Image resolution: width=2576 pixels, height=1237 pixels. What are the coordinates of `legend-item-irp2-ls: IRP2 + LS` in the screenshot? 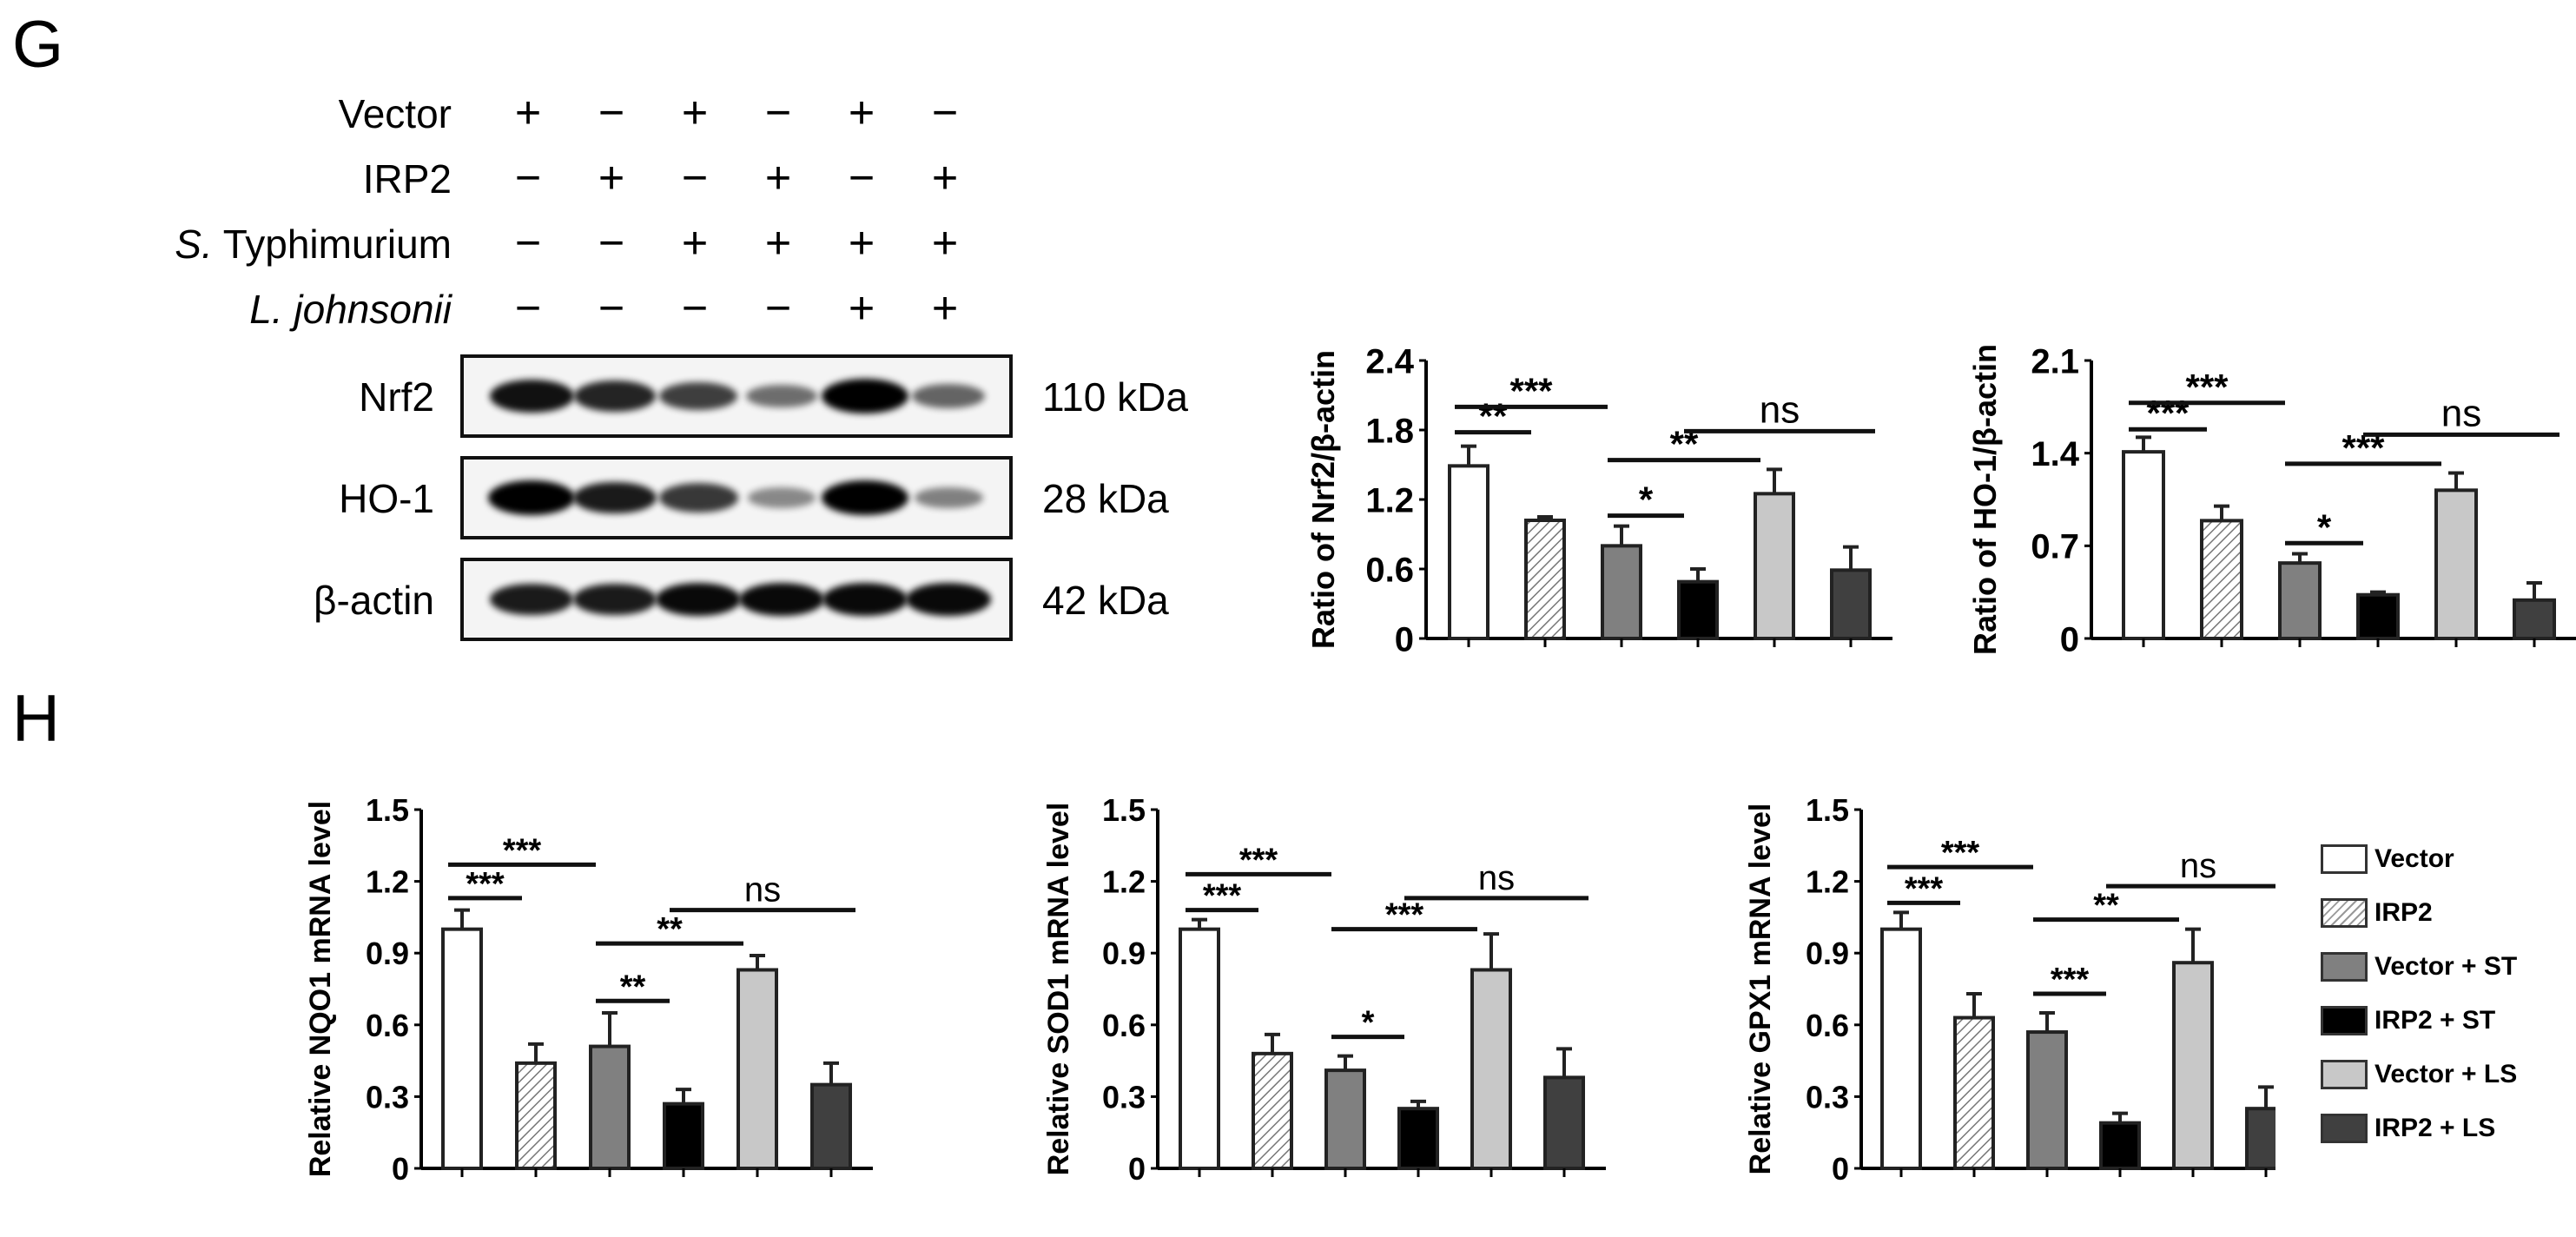 It's located at (2419, 1128).